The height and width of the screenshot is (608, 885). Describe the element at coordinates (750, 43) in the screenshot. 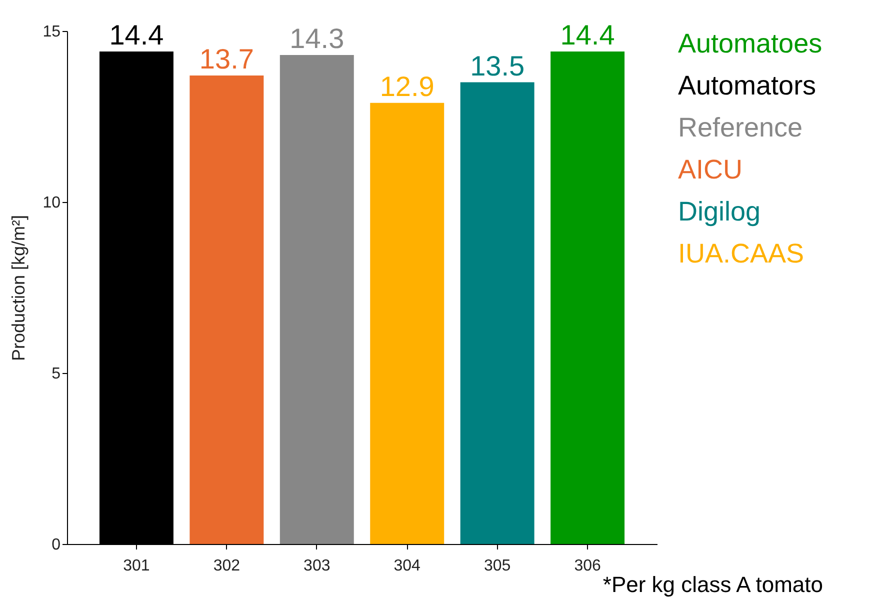

I see `series-label: Automatoes` at that location.